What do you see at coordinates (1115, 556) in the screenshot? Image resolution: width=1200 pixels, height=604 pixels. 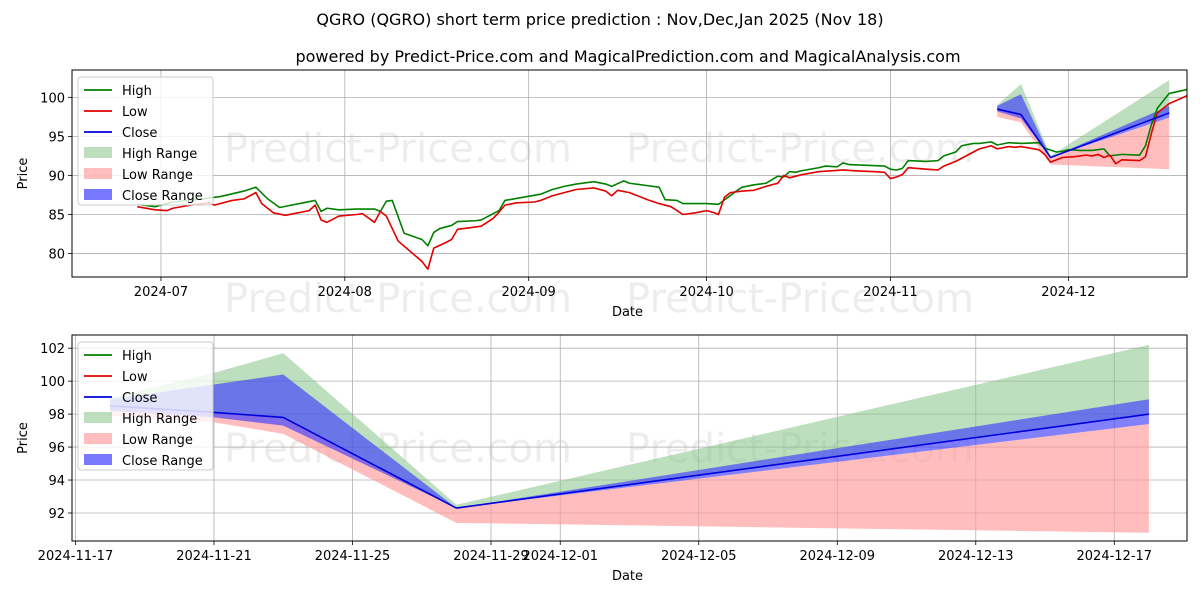 I see `x-tick-label: 2024-12-17` at bounding box center [1115, 556].